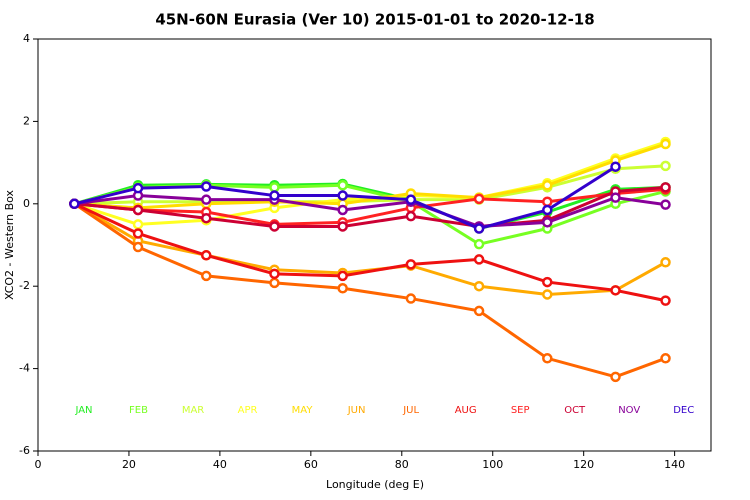 This screenshot has width=750, height=500. What do you see at coordinates (520, 410) in the screenshot?
I see `legend-label: SEP` at bounding box center [520, 410].